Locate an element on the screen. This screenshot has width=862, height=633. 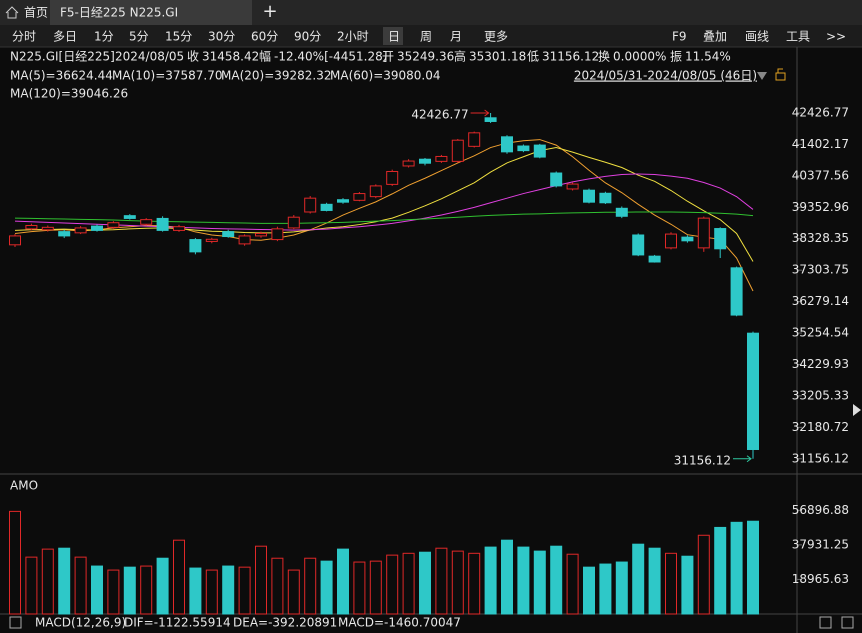
home-tab: 首页 is located at coordinates (36, 13).